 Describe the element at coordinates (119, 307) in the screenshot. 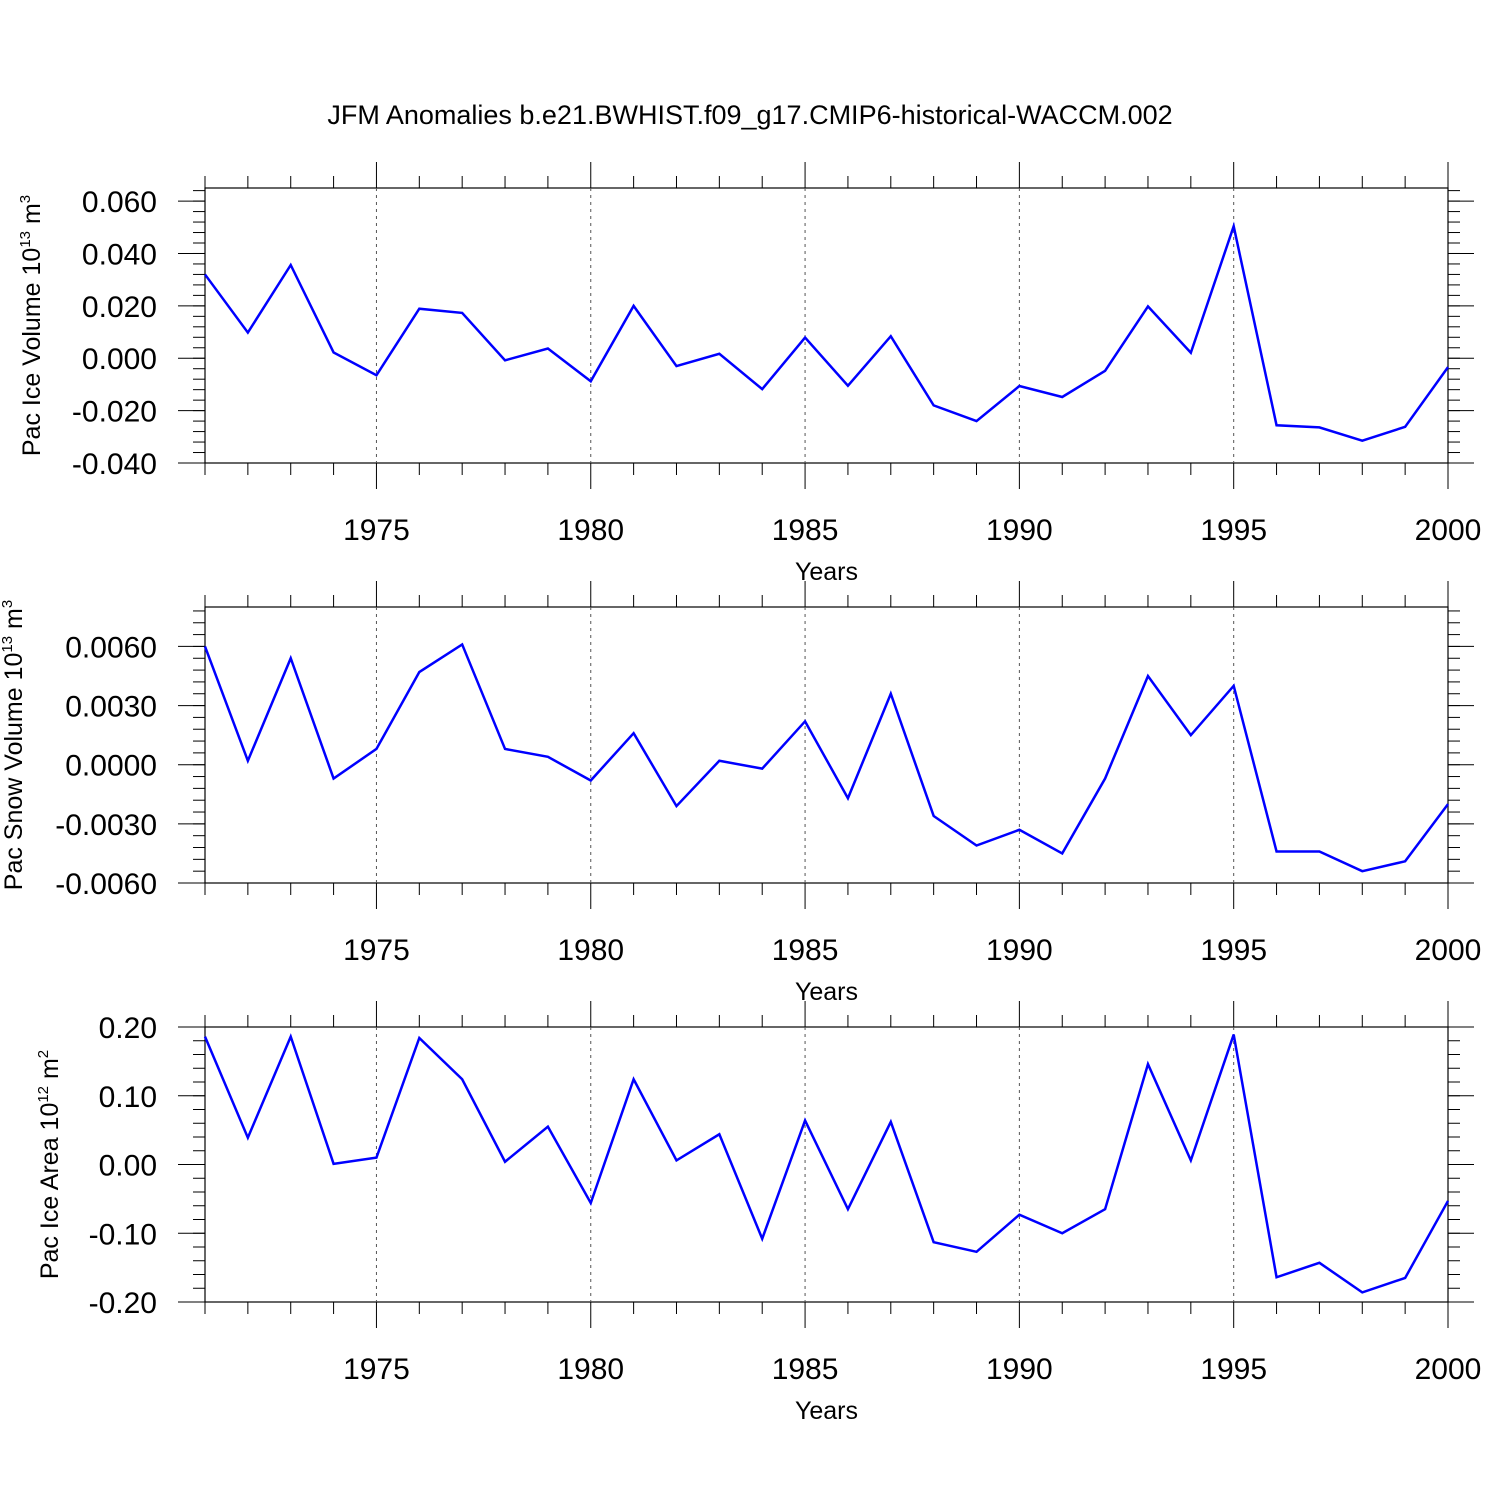

I see `y-tick-label: 0.020` at that location.